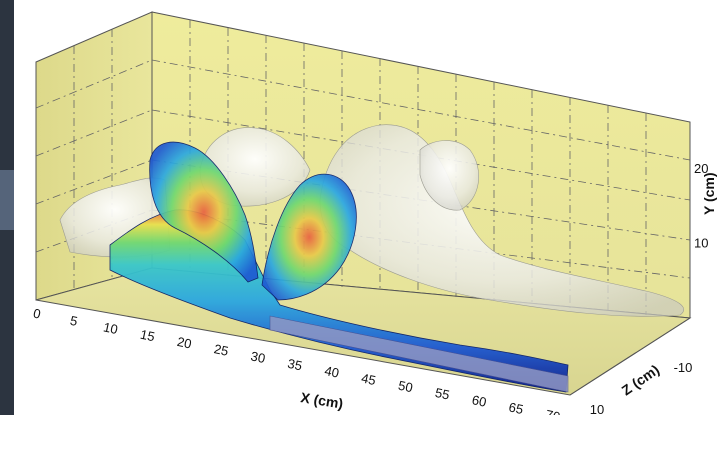 Image resolution: width=723 pixels, height=451 pixels. What do you see at coordinates (37, 314) in the screenshot?
I see `x-tick-label: 0` at bounding box center [37, 314].